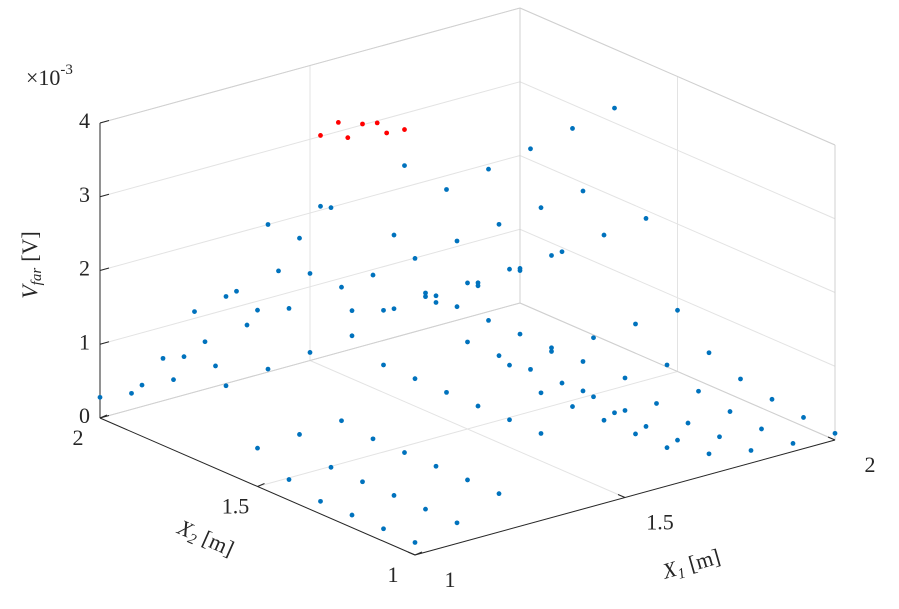 This screenshot has height=609, width=899. I want to click on x-tick-label: 1, so click(450, 579).